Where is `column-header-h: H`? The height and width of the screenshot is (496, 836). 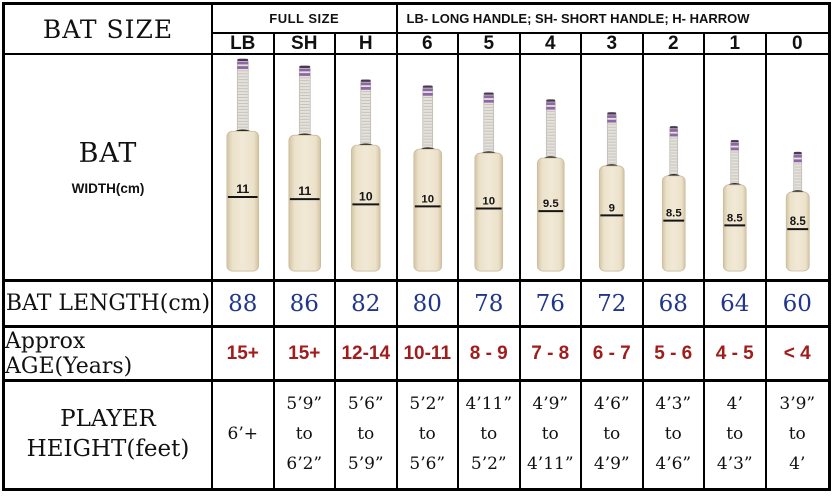 column-header-h: H is located at coordinates (367, 44).